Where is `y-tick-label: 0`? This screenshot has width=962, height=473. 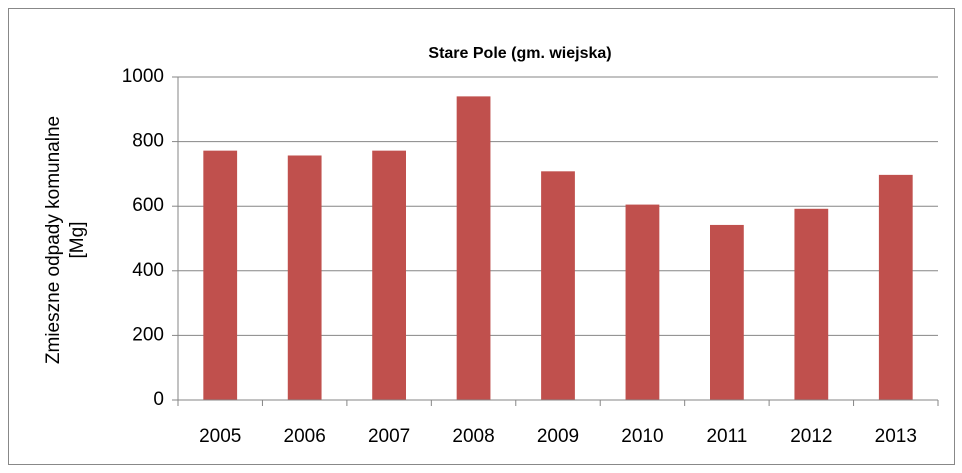 y-tick-label: 0 is located at coordinates (158, 399).